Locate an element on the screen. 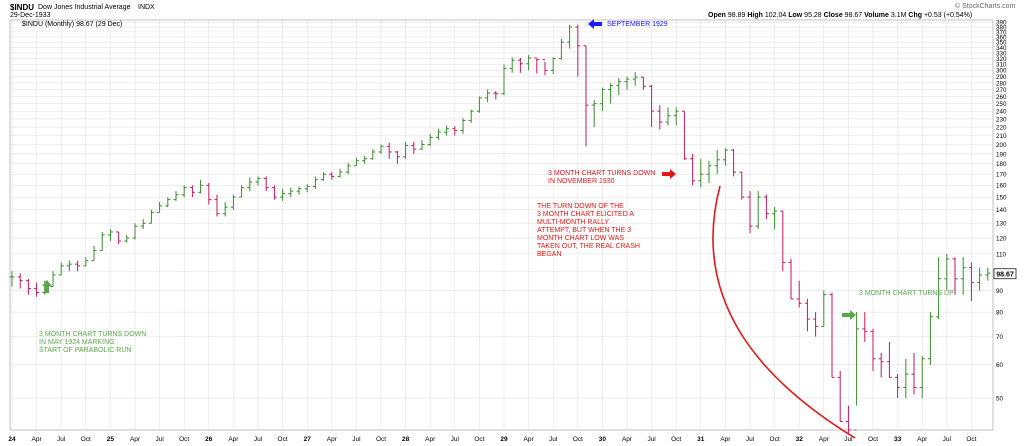 This screenshot has width=1024, height=446. index-name: Dow Jones Industrial Average is located at coordinates (84, 7).